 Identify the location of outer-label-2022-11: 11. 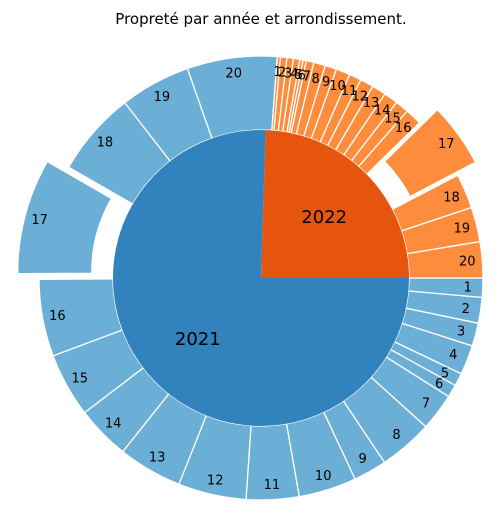
(349, 91).